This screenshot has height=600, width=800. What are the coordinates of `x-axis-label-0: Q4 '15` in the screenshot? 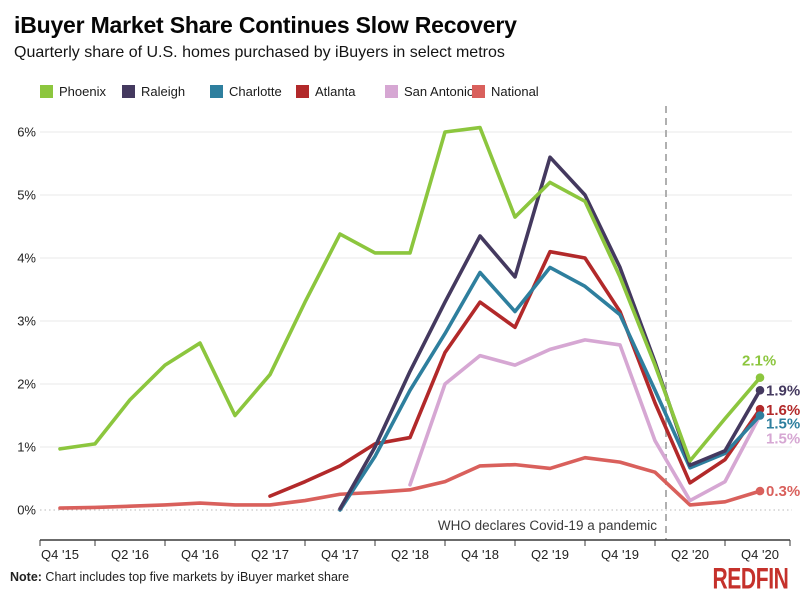 It's located at (60, 554).